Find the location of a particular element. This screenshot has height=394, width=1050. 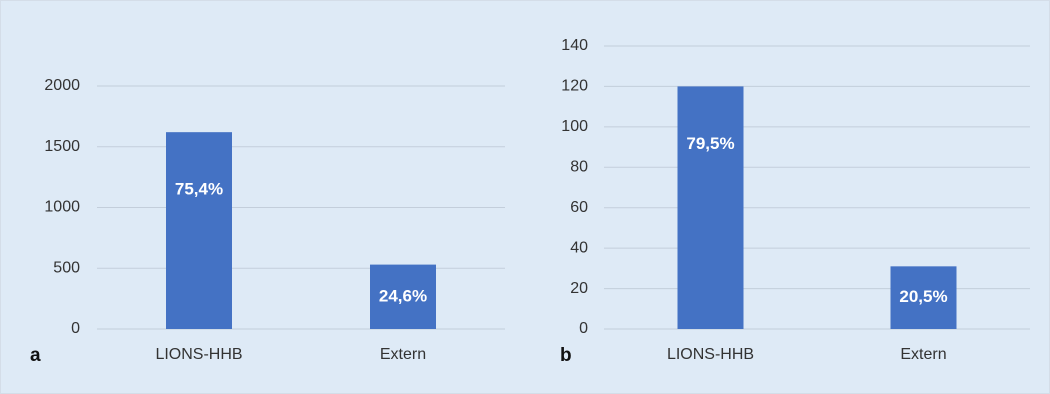

y-tick-label: 20 is located at coordinates (579, 288).